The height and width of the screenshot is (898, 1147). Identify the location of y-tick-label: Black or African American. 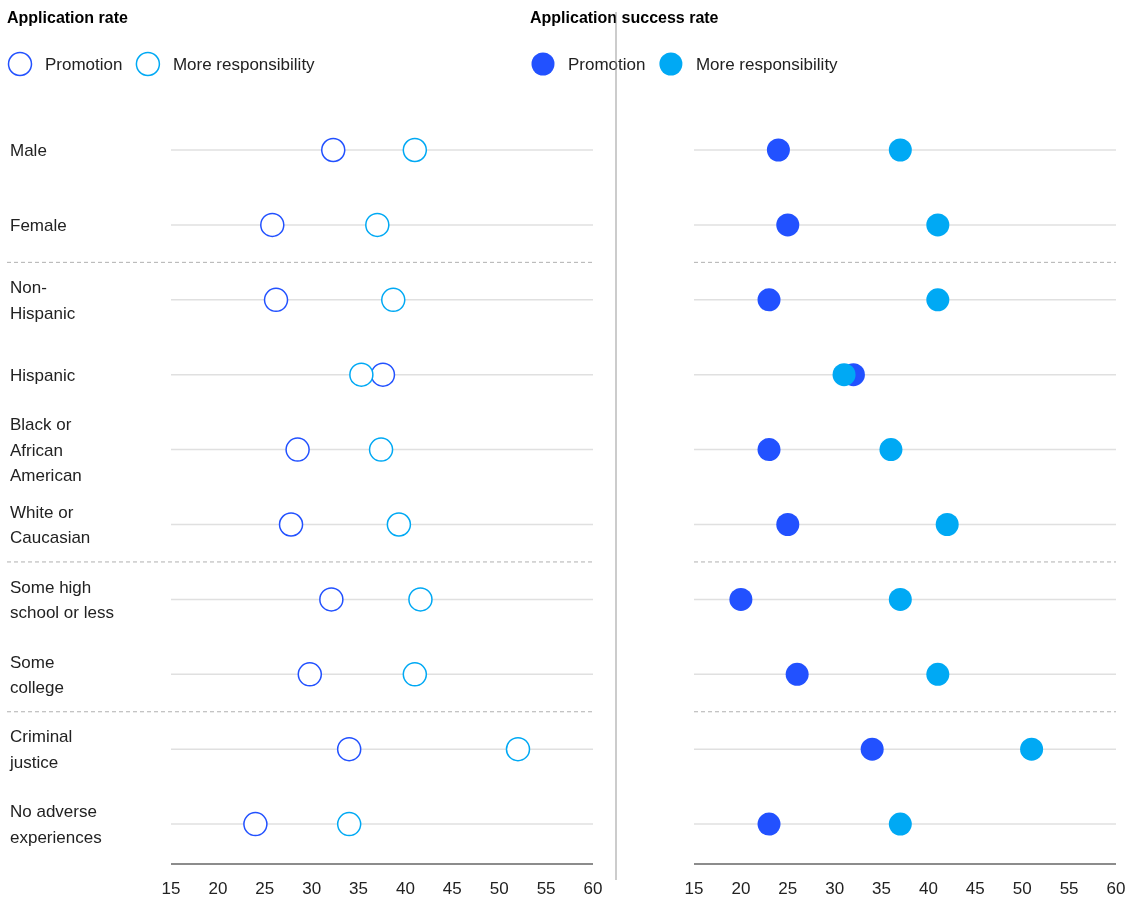
(46, 450).